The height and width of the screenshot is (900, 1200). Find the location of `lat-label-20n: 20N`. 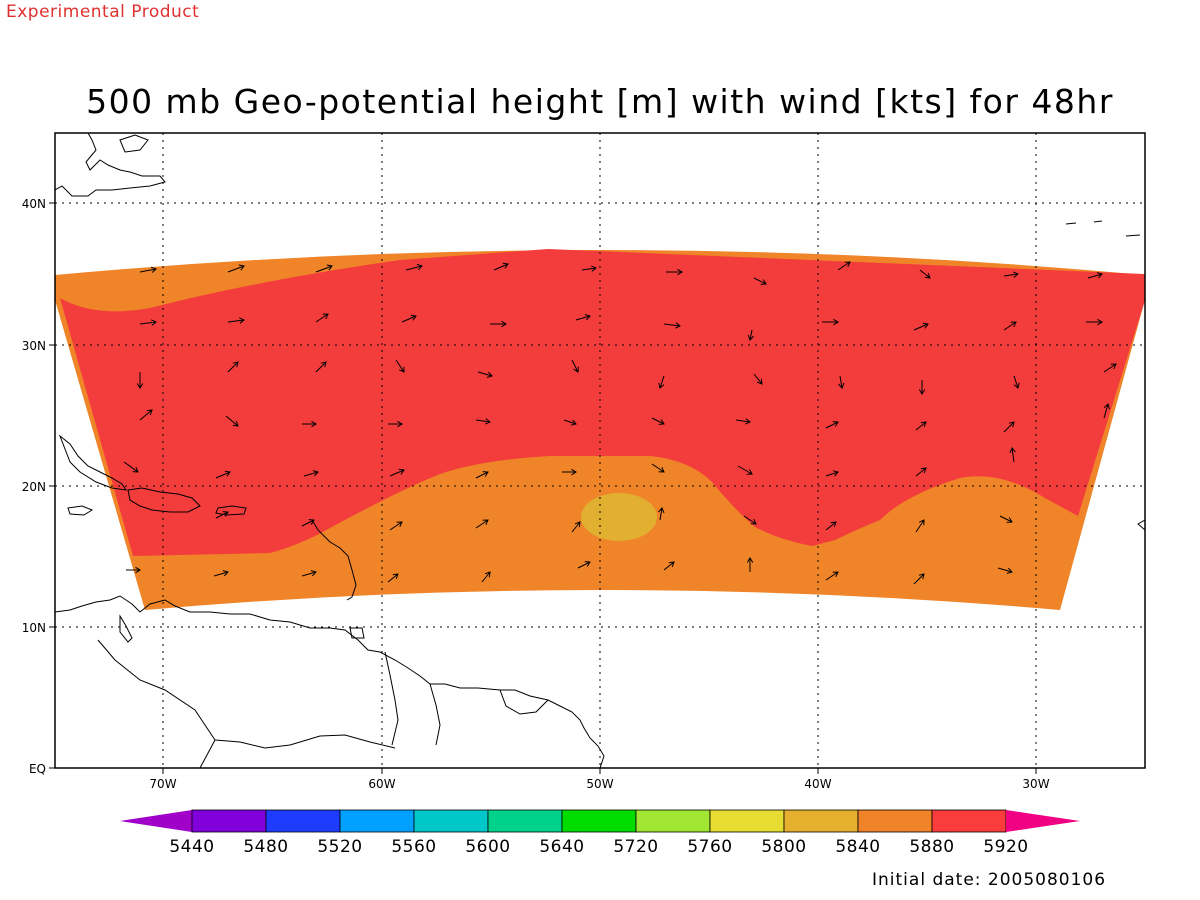

lat-label-20n: 20N is located at coordinates (34, 487).